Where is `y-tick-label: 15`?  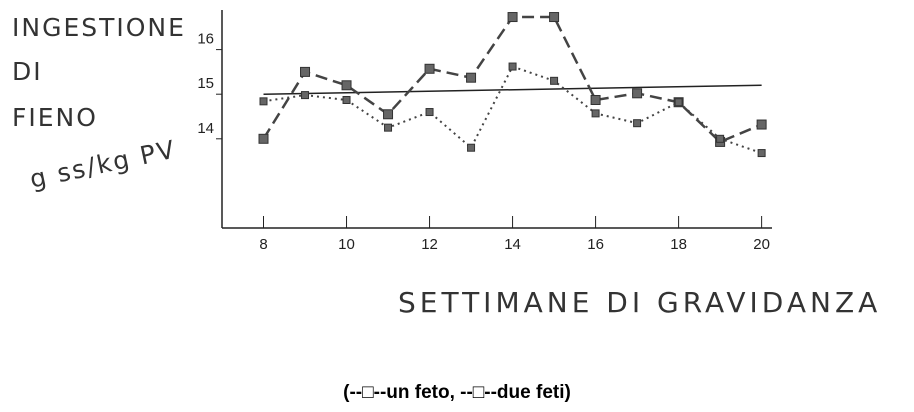
y-tick-label: 15 is located at coordinates (205, 83).